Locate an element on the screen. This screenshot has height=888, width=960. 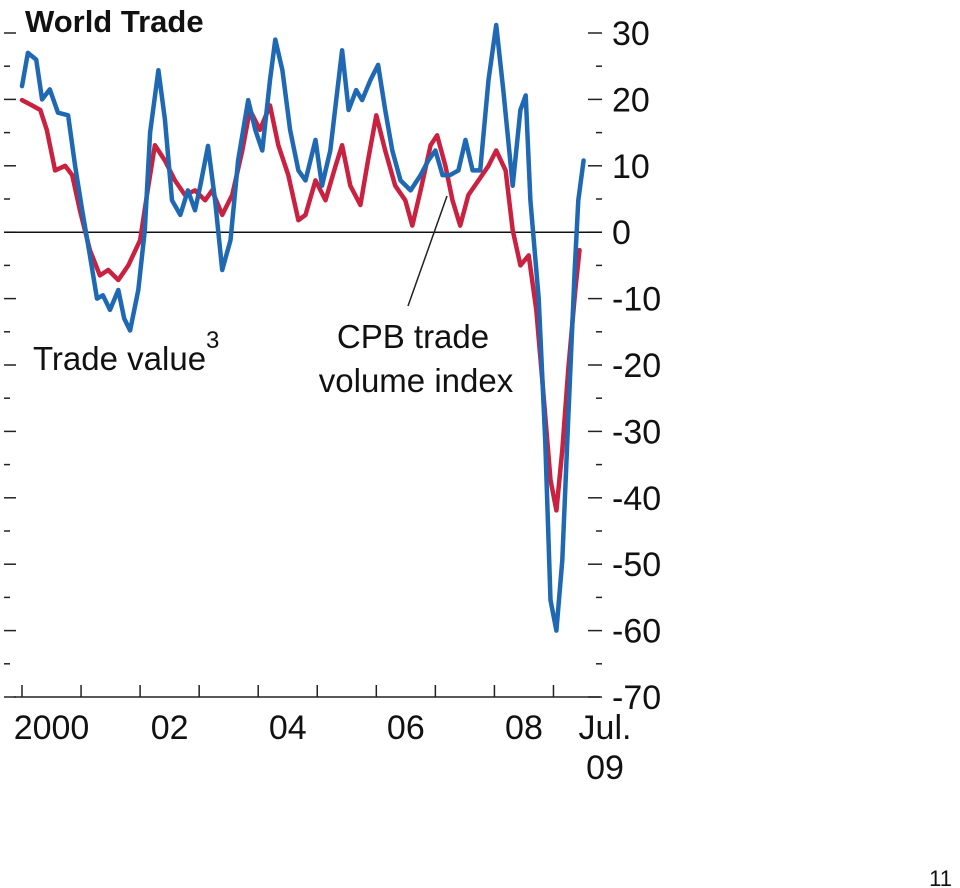
x-tick-label: 04 is located at coordinates (288, 728).